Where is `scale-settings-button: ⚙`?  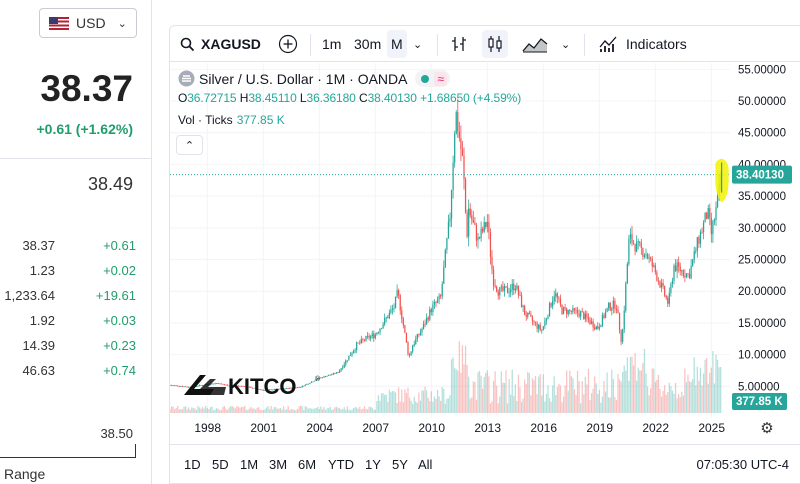
scale-settings-button: ⚙ is located at coordinates (767, 428).